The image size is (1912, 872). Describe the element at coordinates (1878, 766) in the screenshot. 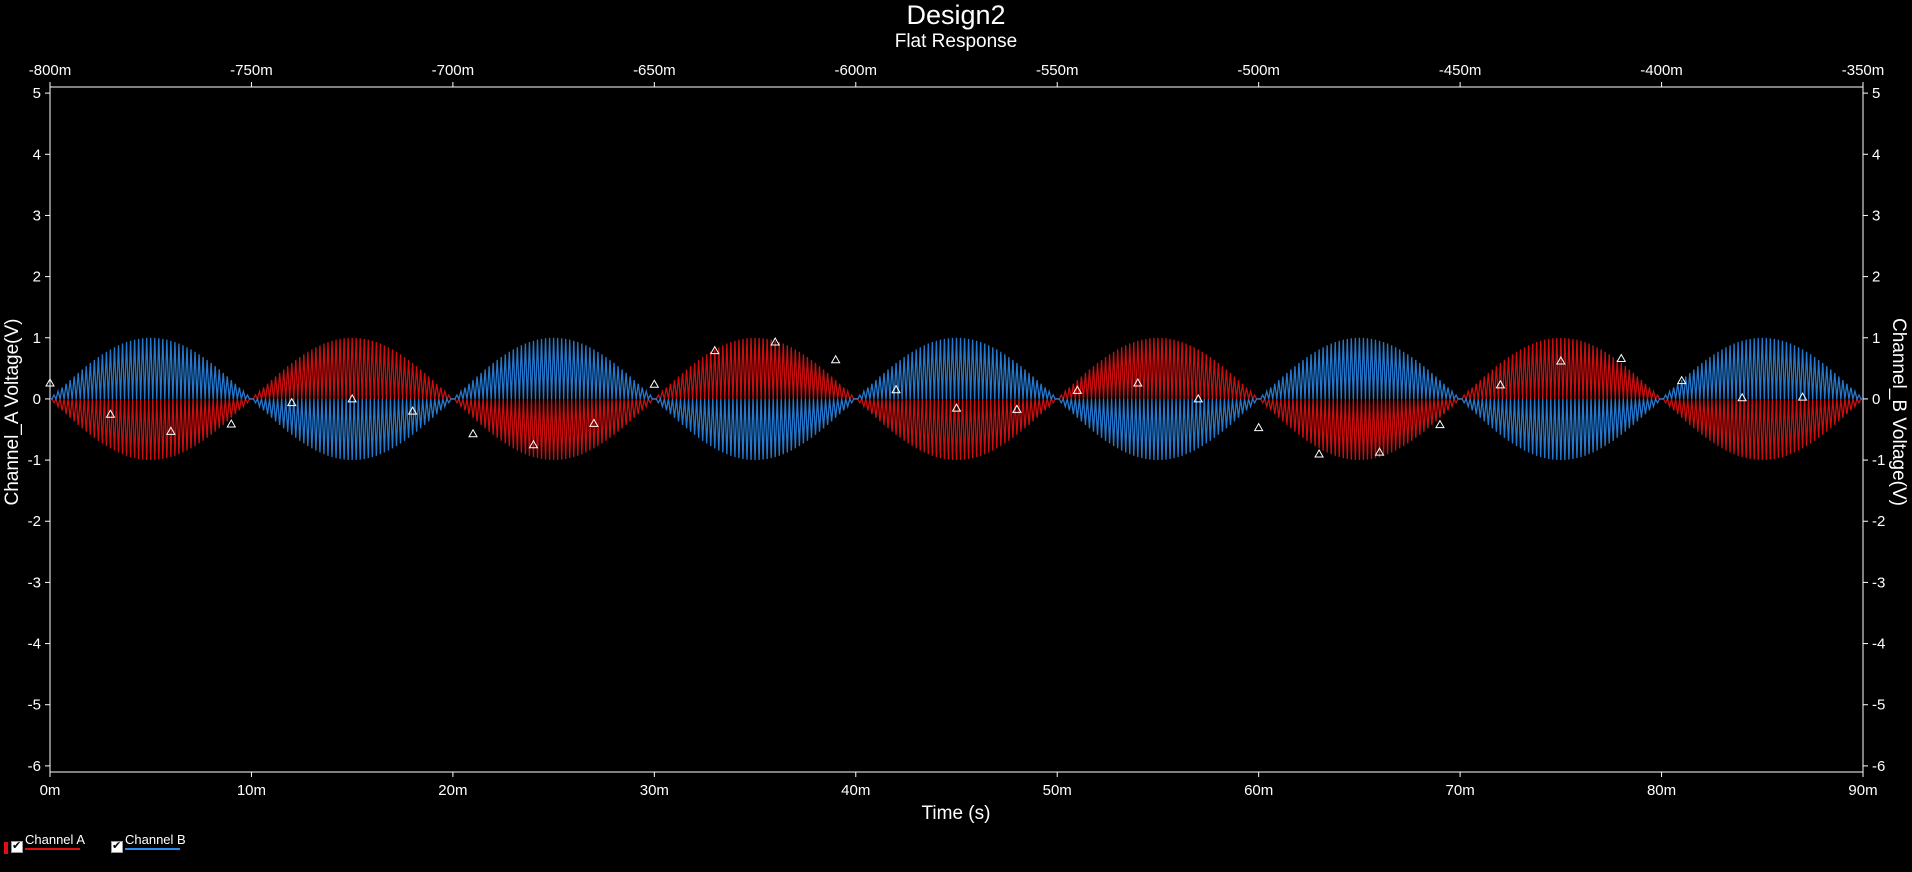

I see `y-tick-label-right: -6` at that location.